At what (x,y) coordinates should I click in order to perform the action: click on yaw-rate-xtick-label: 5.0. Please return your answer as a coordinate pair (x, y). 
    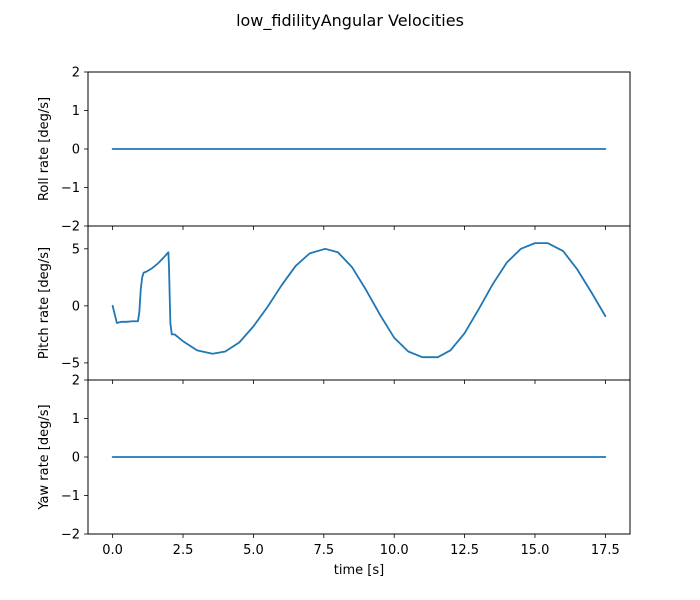
    Looking at the image, I should click on (253, 550).